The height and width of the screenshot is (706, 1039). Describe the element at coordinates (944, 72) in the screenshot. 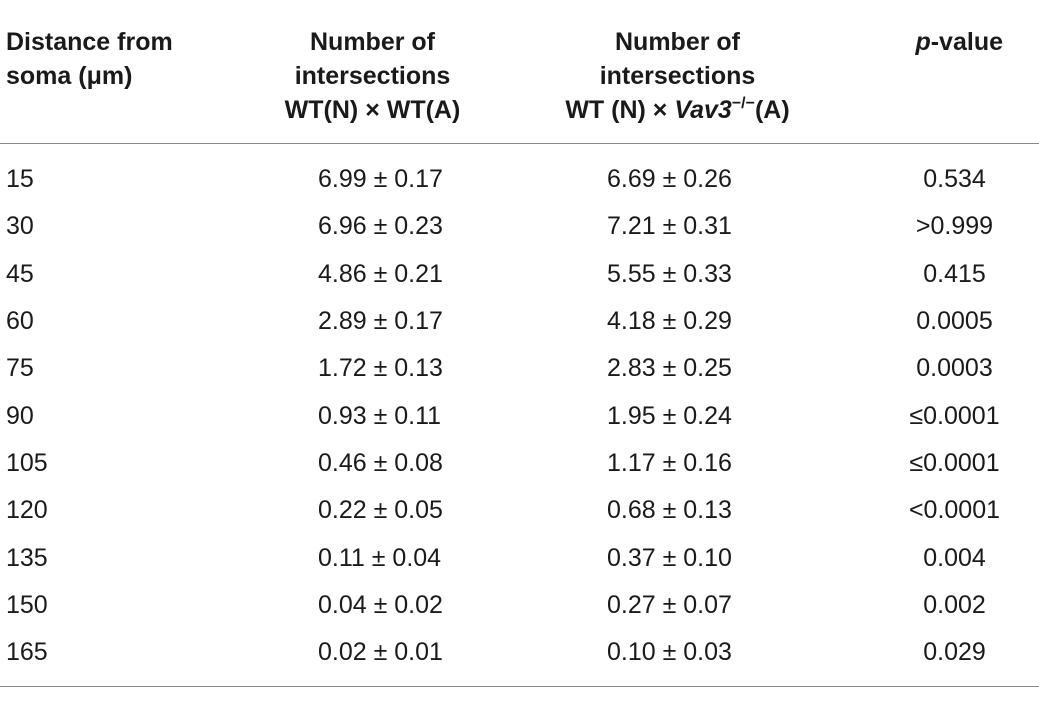

I see `header-p-value: p-value` at that location.